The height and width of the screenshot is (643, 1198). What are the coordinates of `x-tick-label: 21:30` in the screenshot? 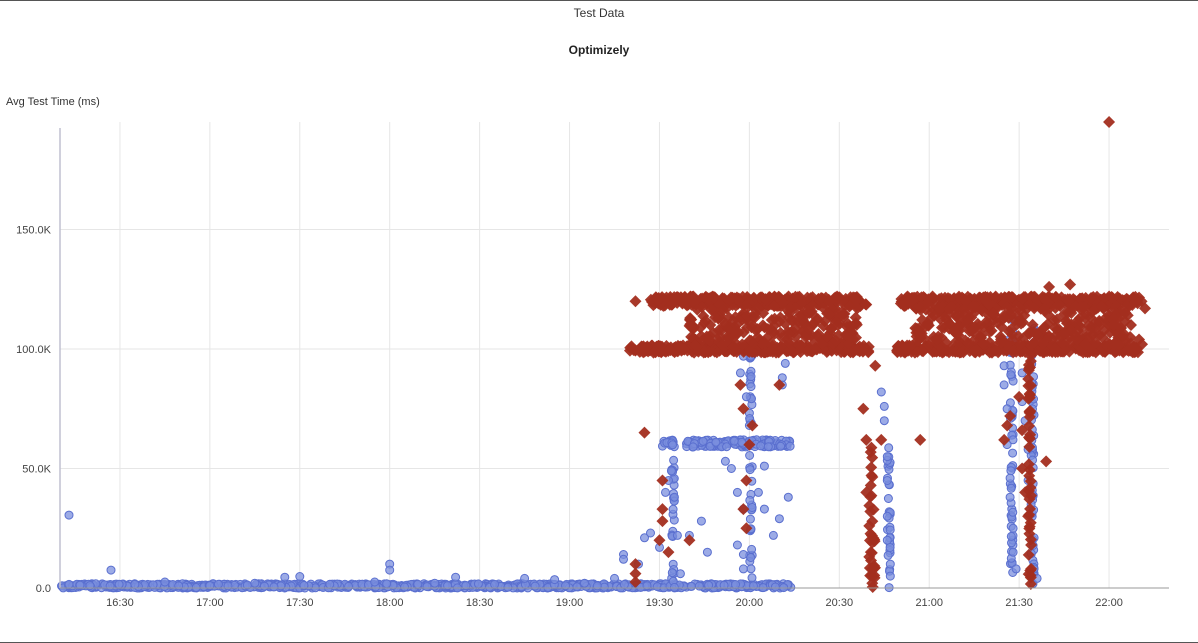 It's located at (1019, 603).